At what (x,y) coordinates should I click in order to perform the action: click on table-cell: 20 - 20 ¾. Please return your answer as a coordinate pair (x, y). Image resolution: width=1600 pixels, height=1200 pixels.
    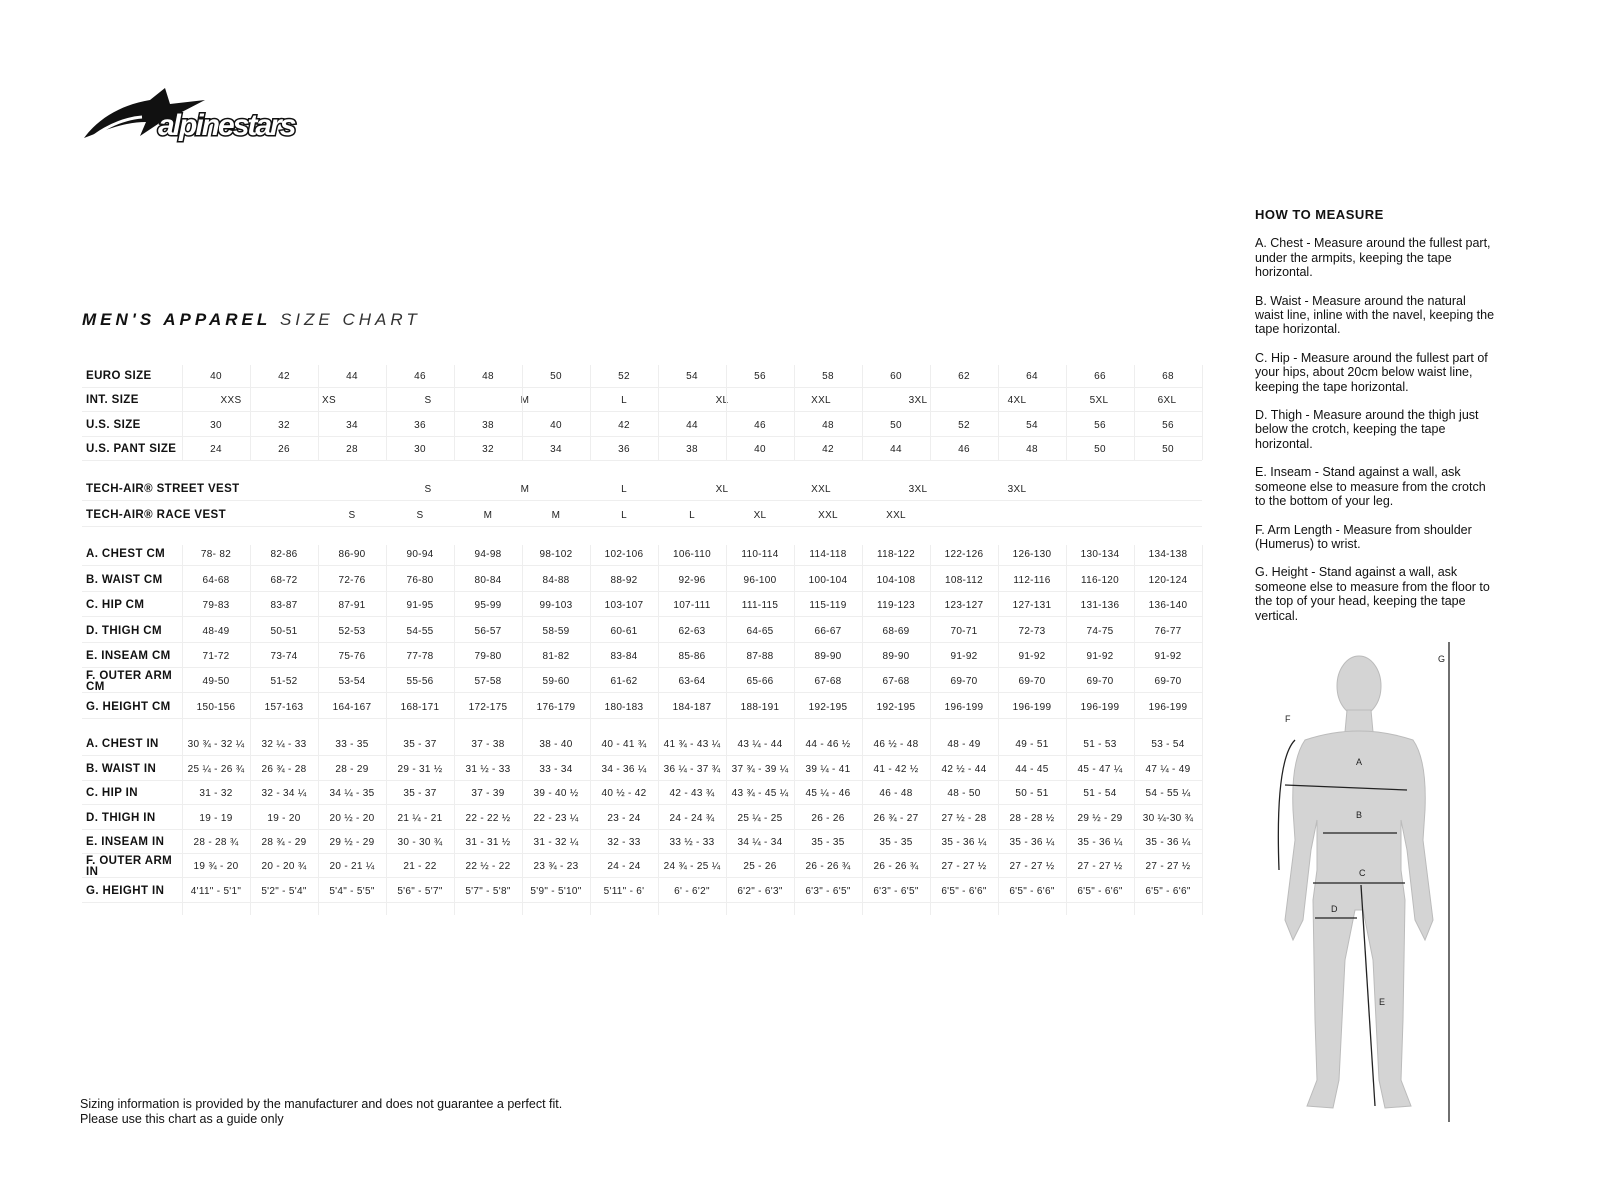
    Looking at the image, I should click on (284, 866).